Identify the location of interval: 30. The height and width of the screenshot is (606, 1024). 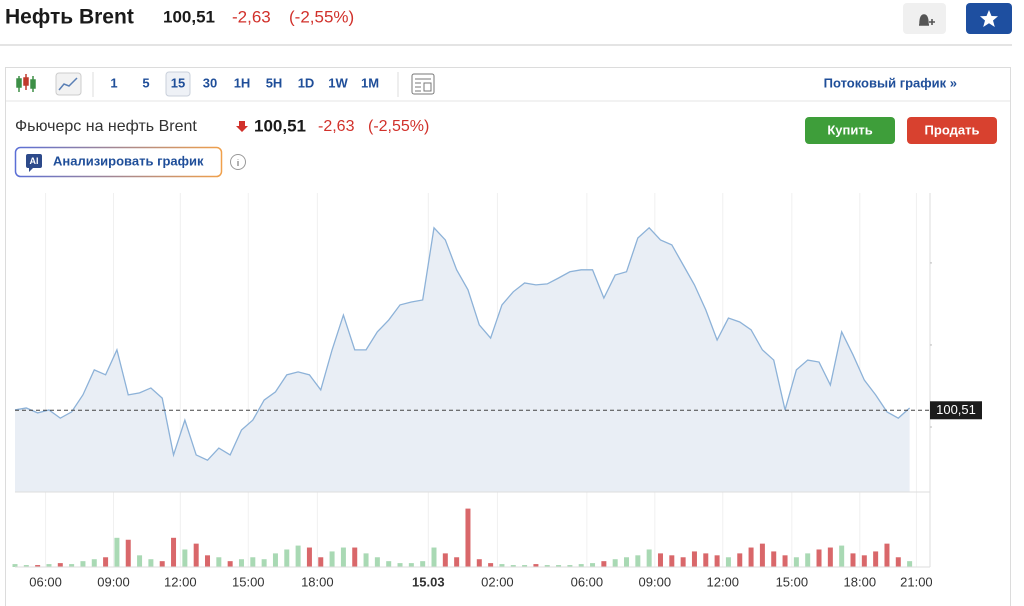
(210, 82).